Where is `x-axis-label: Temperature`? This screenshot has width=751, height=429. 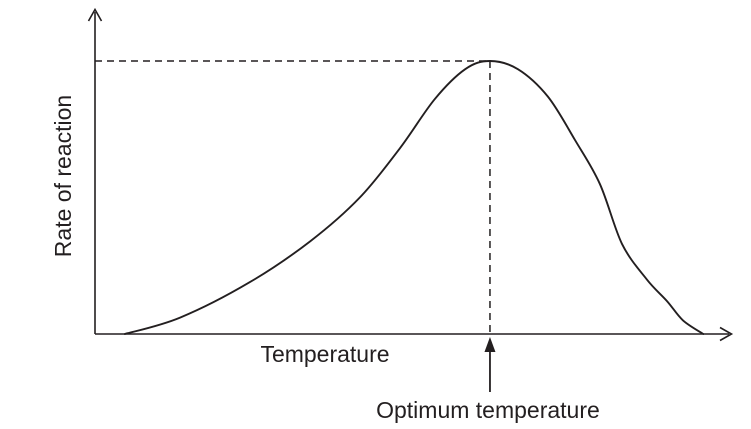 x-axis-label: Temperature is located at coordinates (324, 354).